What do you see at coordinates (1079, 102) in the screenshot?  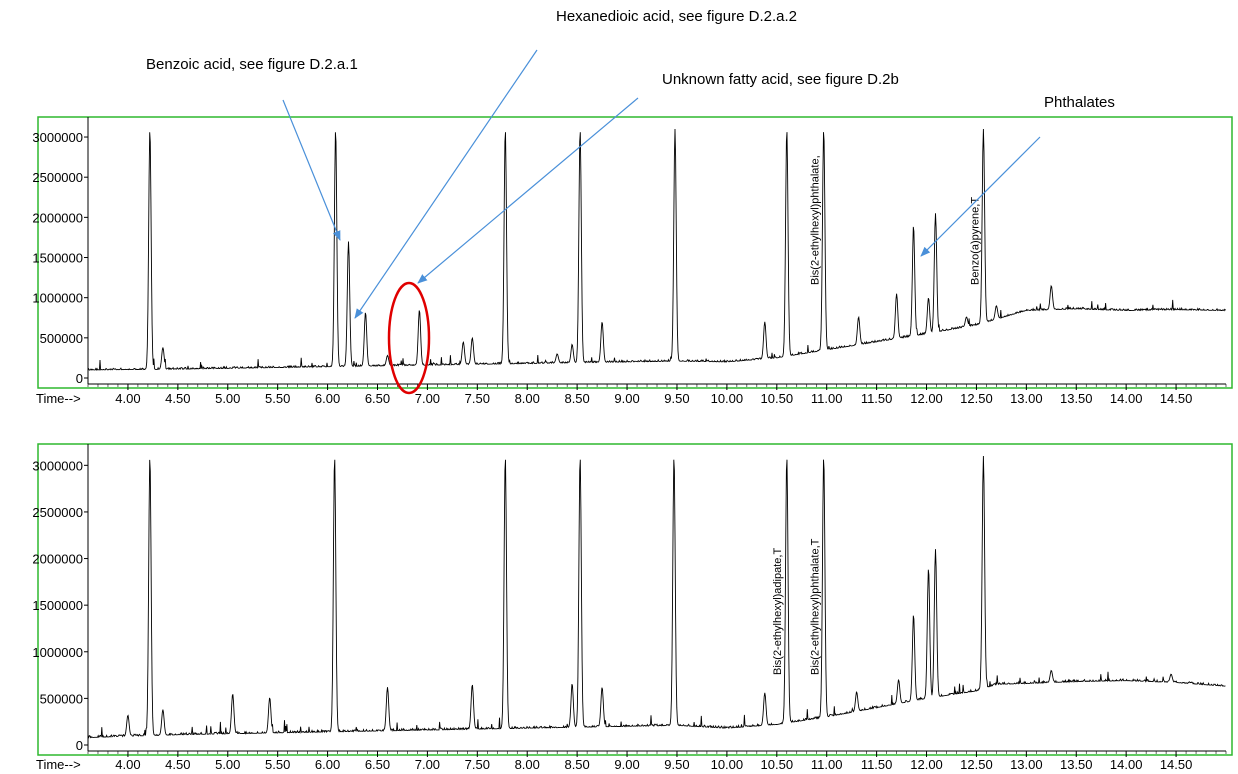 I see `phthalates-annotation: Phthalates` at bounding box center [1079, 102].